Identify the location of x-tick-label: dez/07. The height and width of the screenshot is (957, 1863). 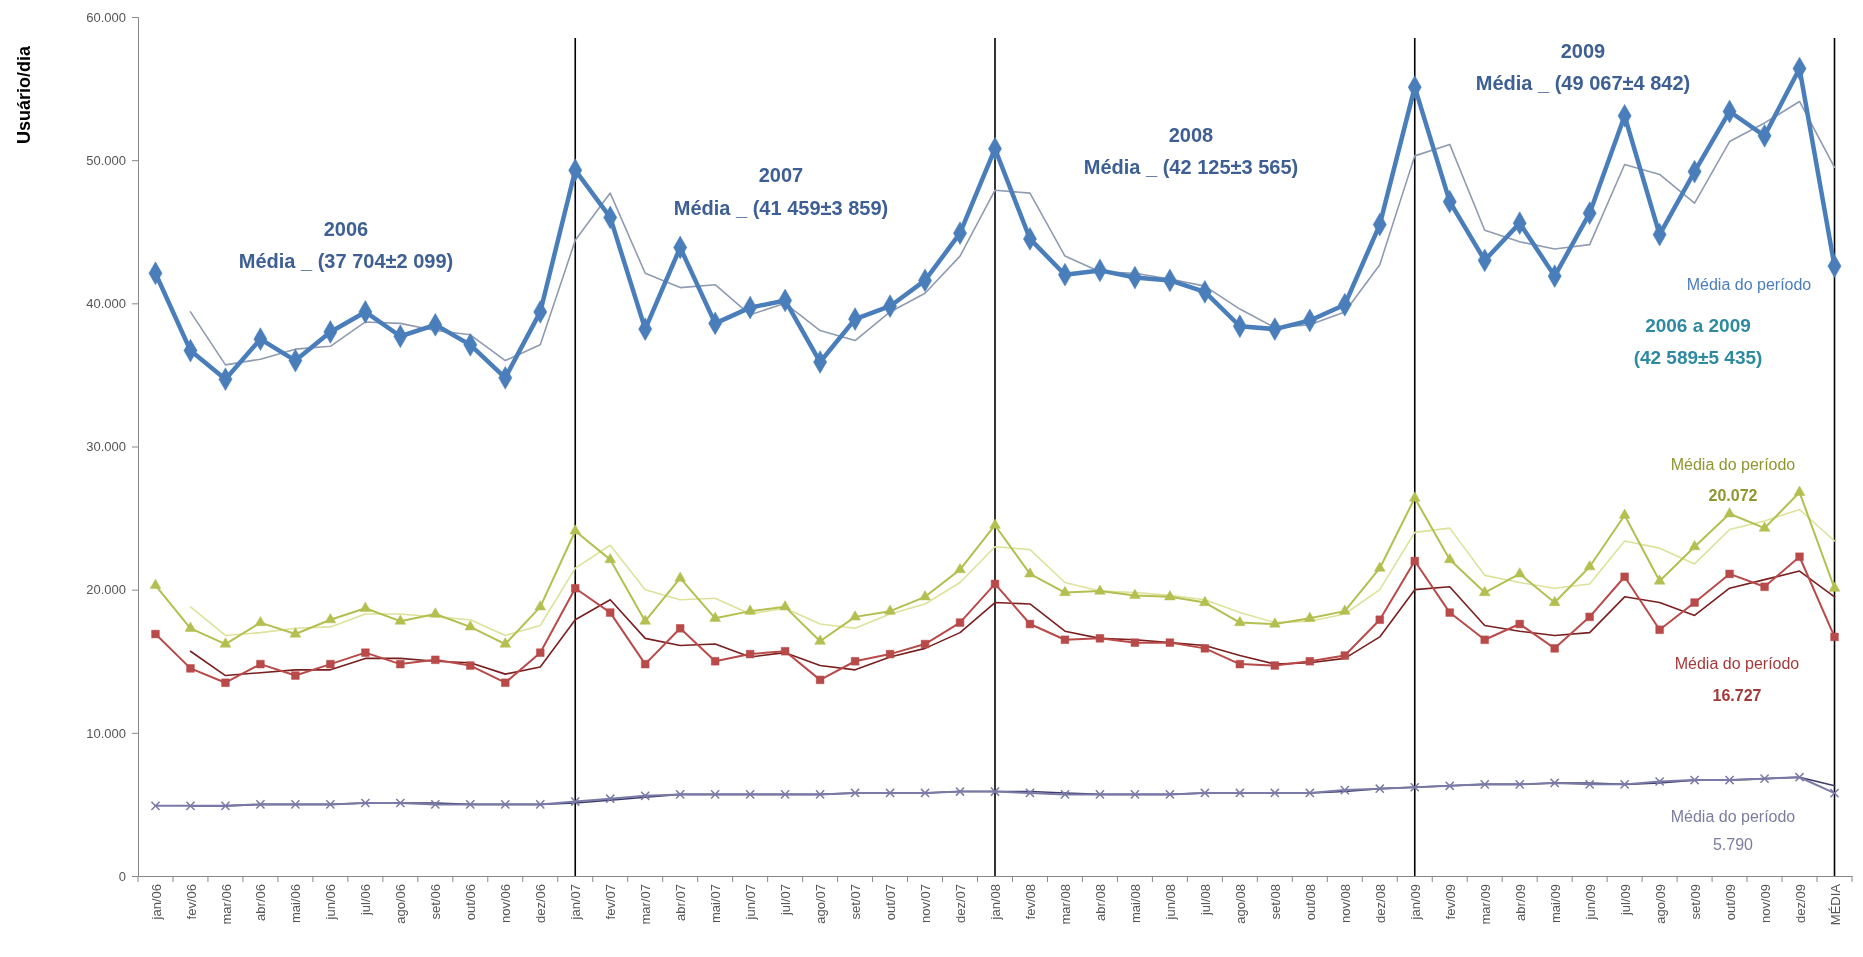
(961, 904).